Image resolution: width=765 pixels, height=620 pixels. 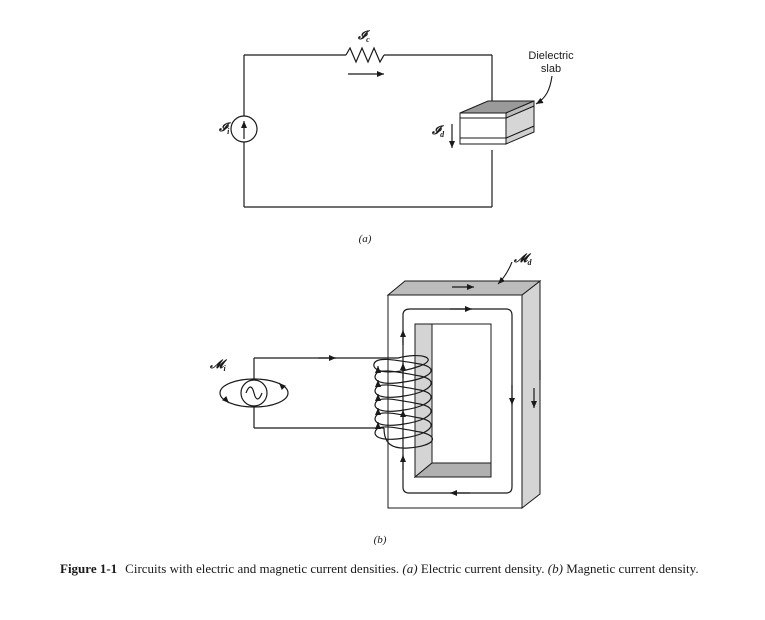 I want to click on ii-label: 𝓘i, so click(x=225, y=128).